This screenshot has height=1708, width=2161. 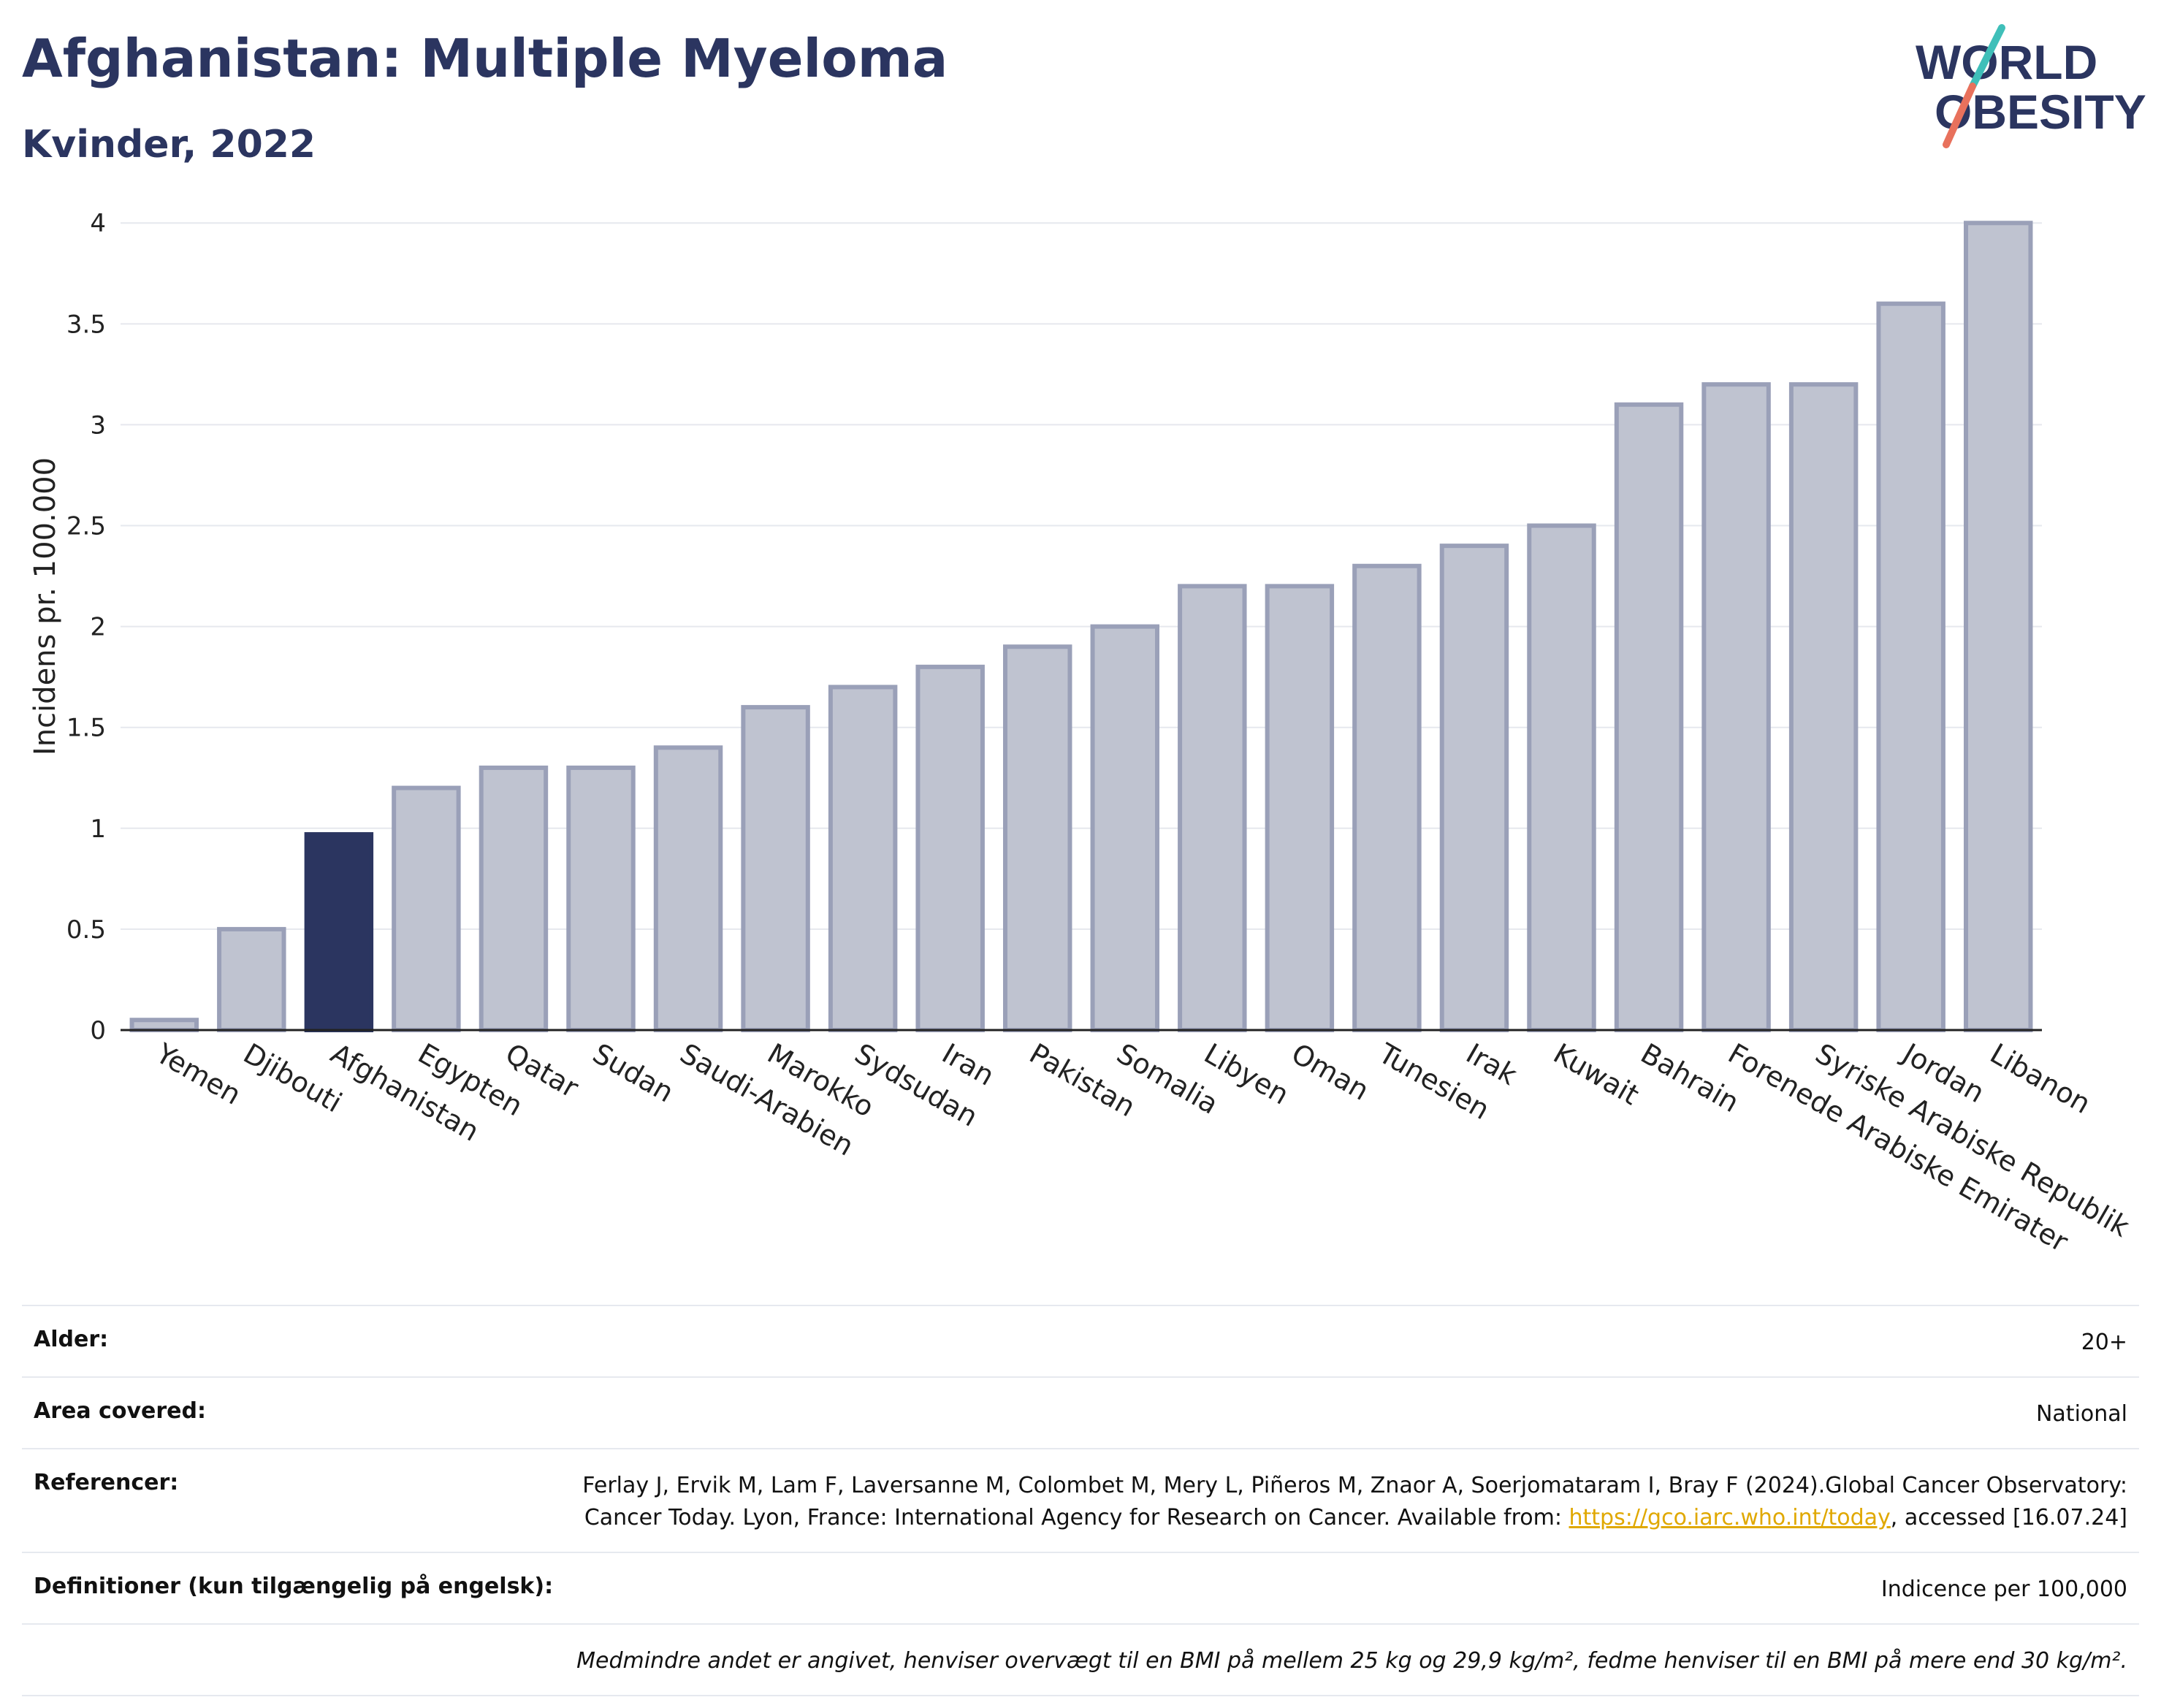 I want to click on info-row-age: Alder: 20+, so click(x=1080, y=1340).